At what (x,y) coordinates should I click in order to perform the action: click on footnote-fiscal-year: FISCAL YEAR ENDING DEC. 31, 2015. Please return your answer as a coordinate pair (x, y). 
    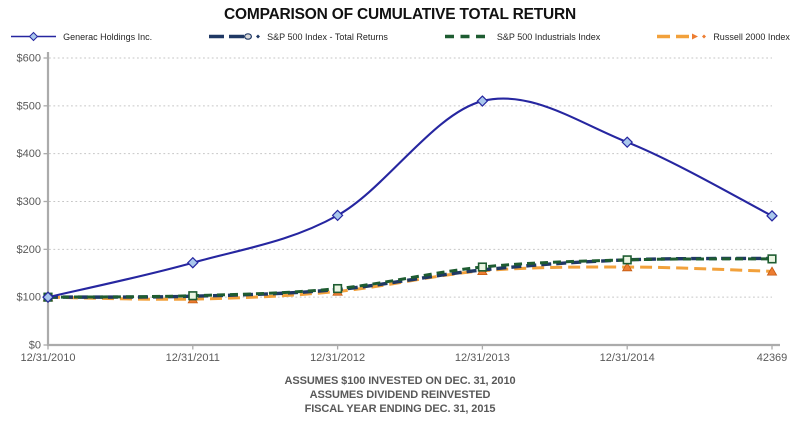
    Looking at the image, I should click on (400, 409).